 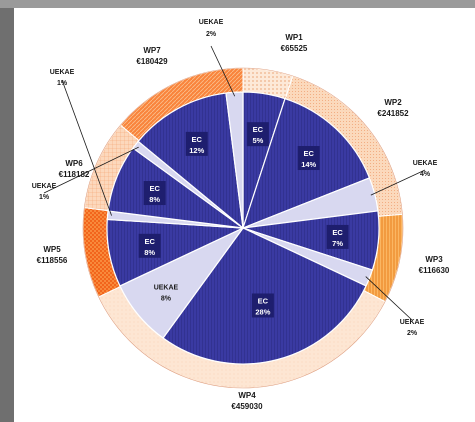 I want to click on wp-amount-wp3: €116630, so click(x=434, y=270).